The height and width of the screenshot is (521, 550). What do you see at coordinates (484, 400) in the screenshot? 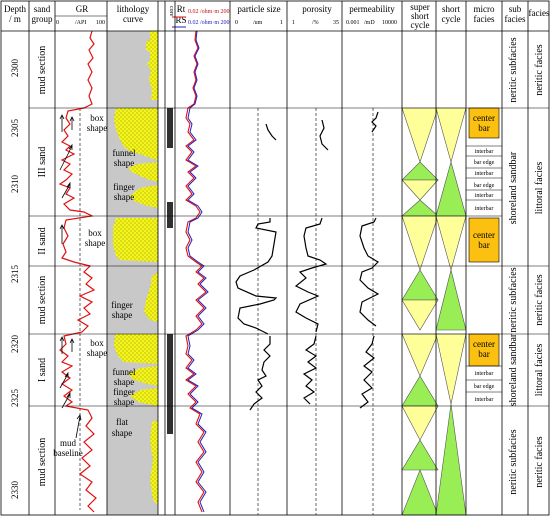
I see `interbar-6: interbar` at bounding box center [484, 400].